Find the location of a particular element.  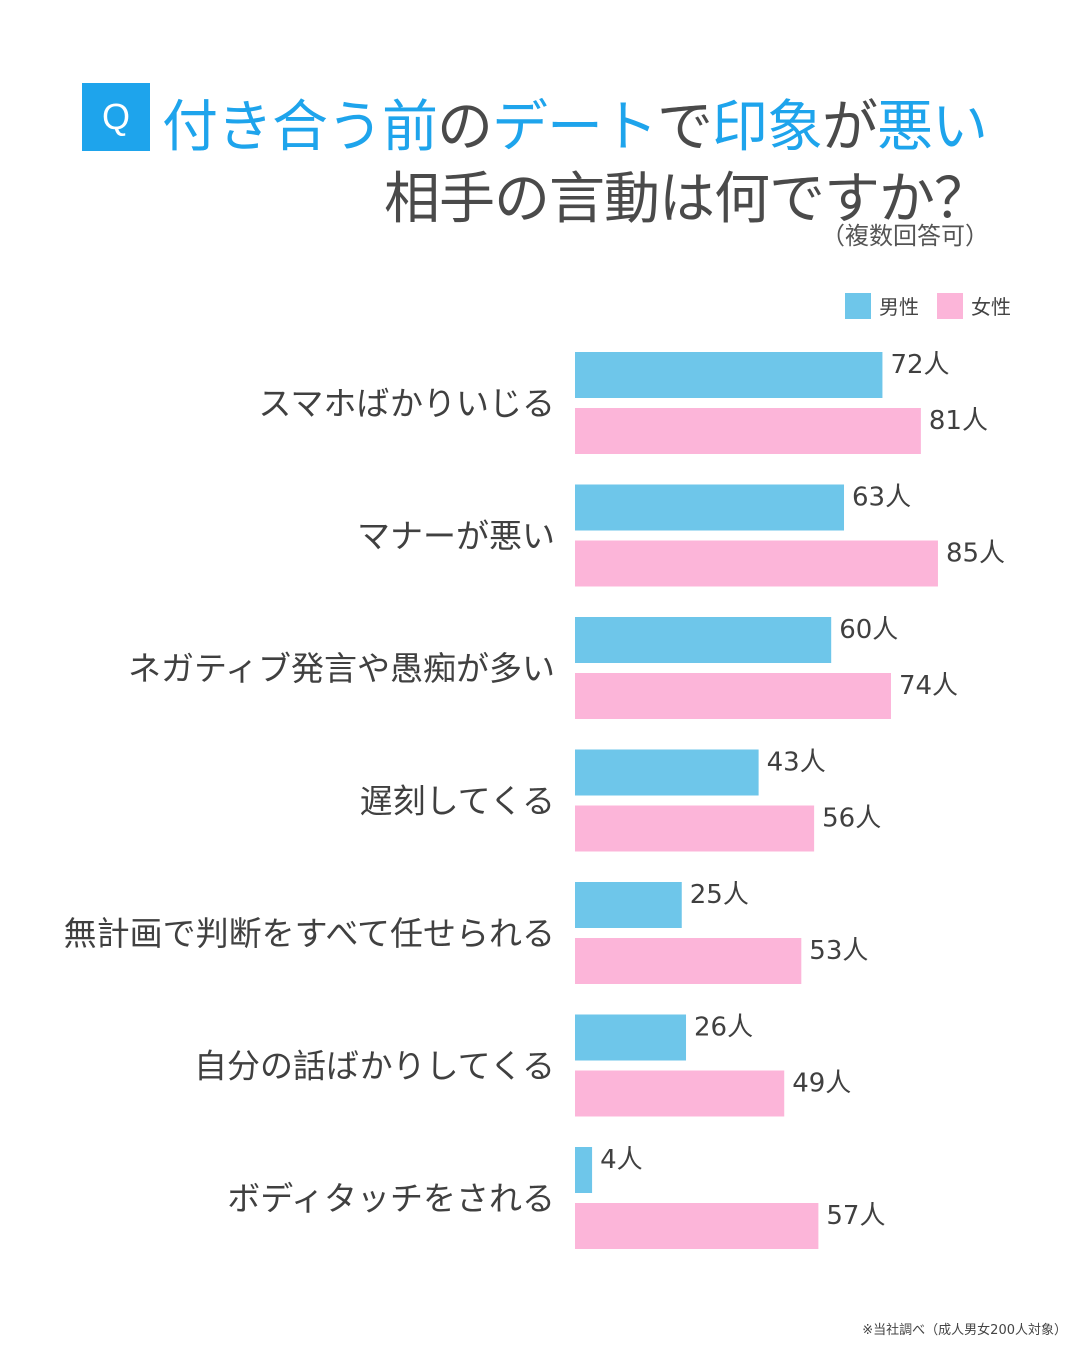

legend-item-female: 女性 is located at coordinates (974, 305).